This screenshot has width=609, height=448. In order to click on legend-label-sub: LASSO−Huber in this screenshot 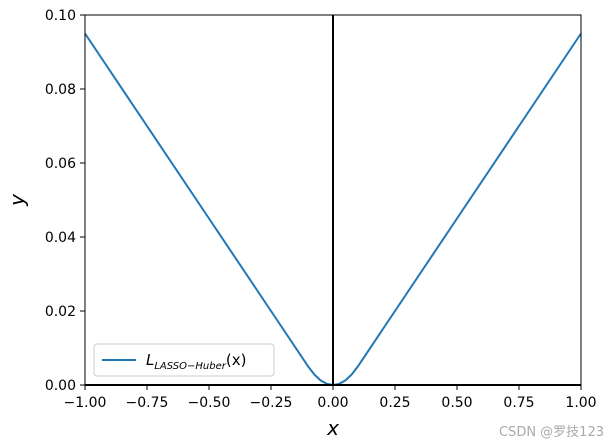, I will do `click(190, 366)`.